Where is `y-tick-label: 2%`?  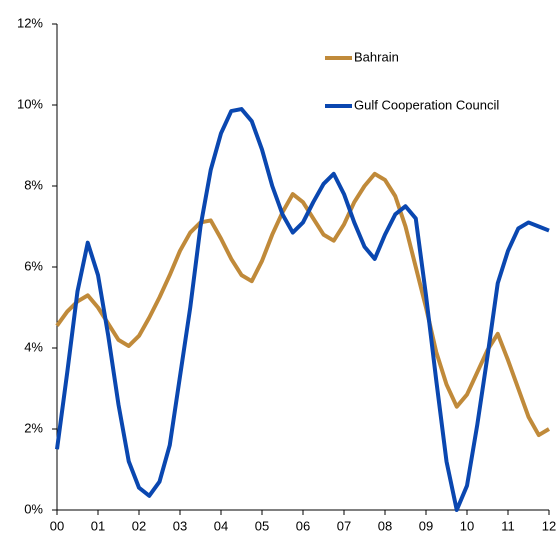 y-tick-label: 2% is located at coordinates (33, 427).